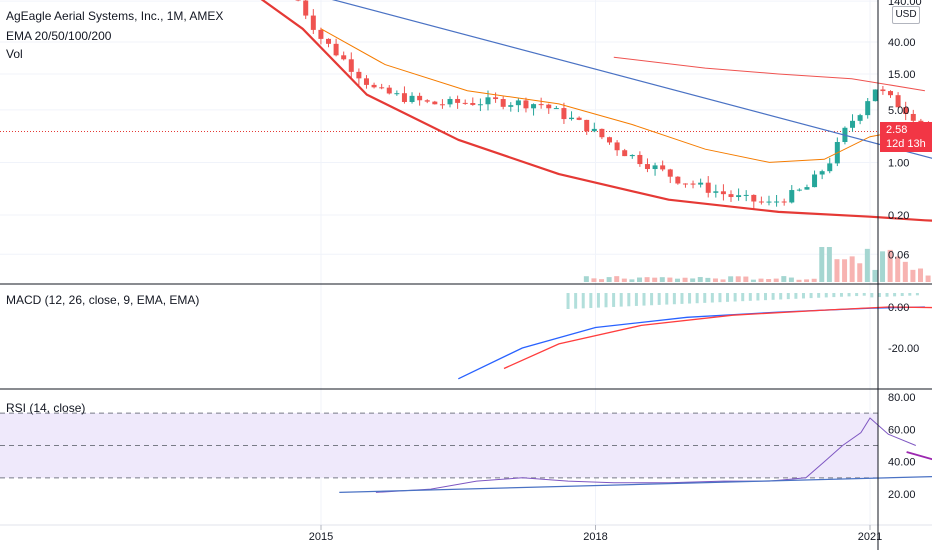 This screenshot has width=932, height=550. Describe the element at coordinates (103, 300) in the screenshot. I see `macd-legend: MACD (12, 26, close, 9, EMA, EMA)` at that location.